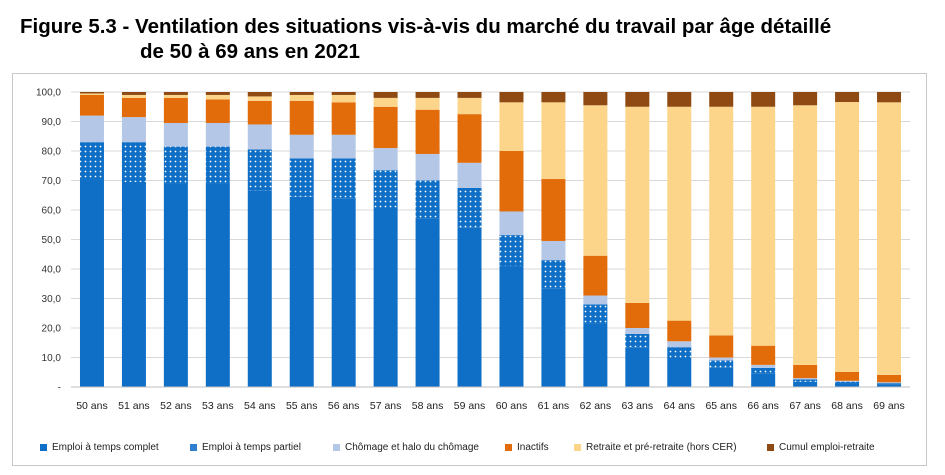 Image resolution: width=945 pixels, height=475 pixels. What do you see at coordinates (508, 447) in the screenshot?
I see `legend-swatch-inactifs` at bounding box center [508, 447].